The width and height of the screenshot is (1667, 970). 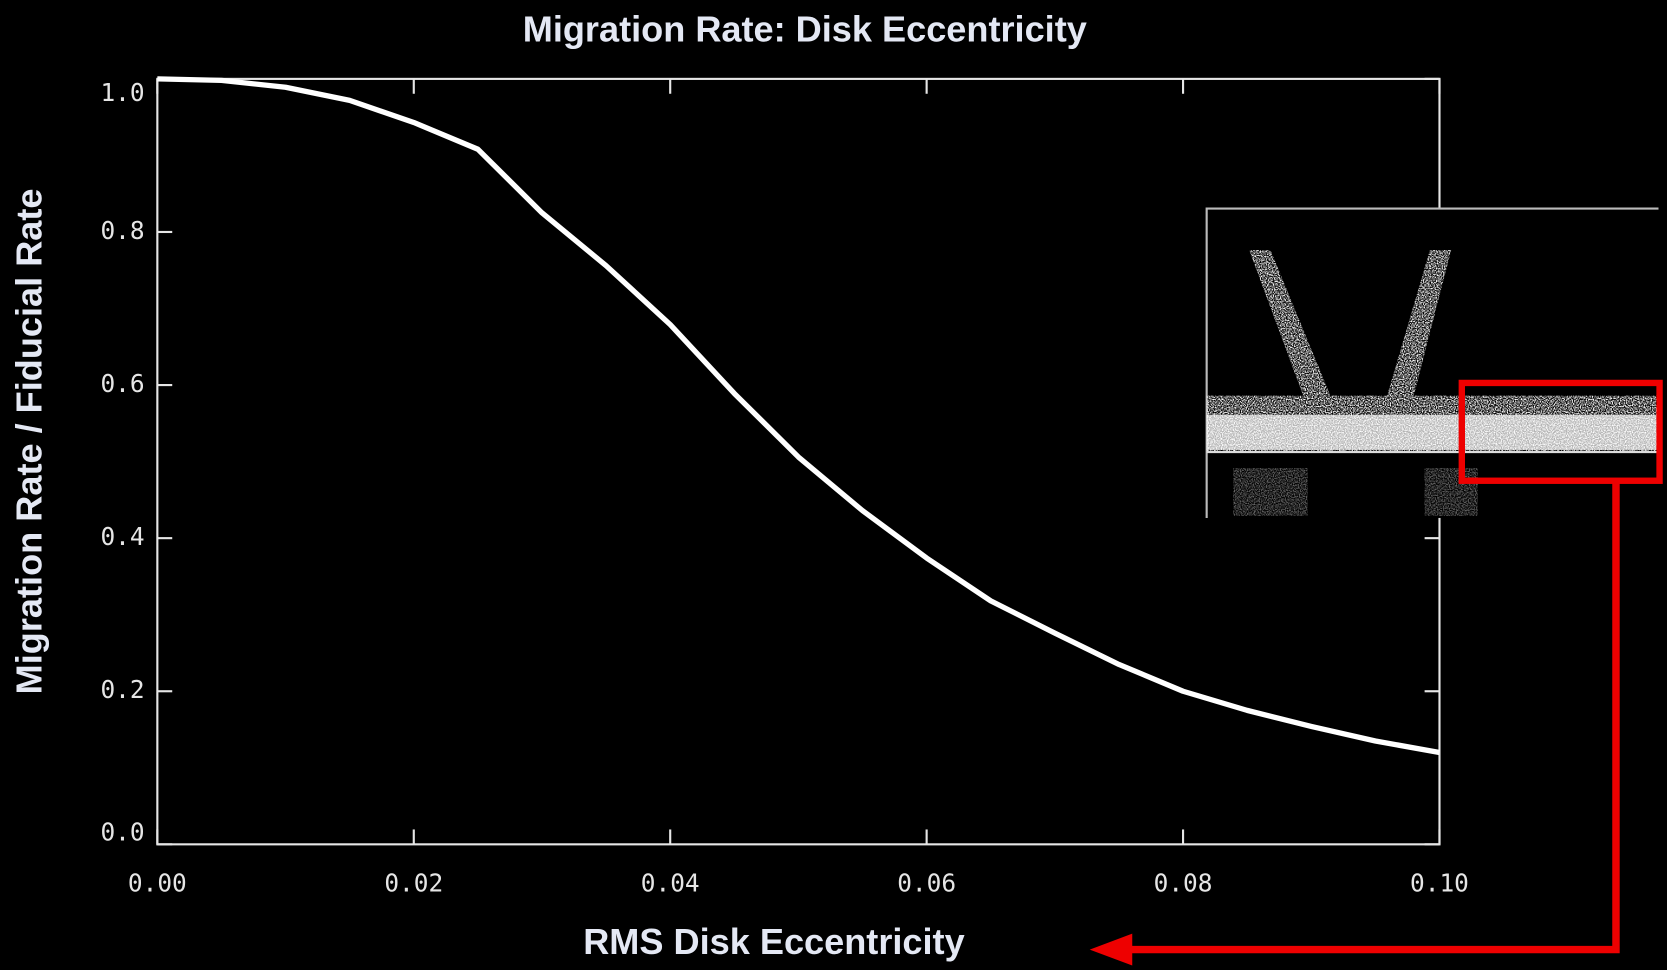 What do you see at coordinates (122, 92) in the screenshot?
I see `y-tick-label: 1.0` at bounding box center [122, 92].